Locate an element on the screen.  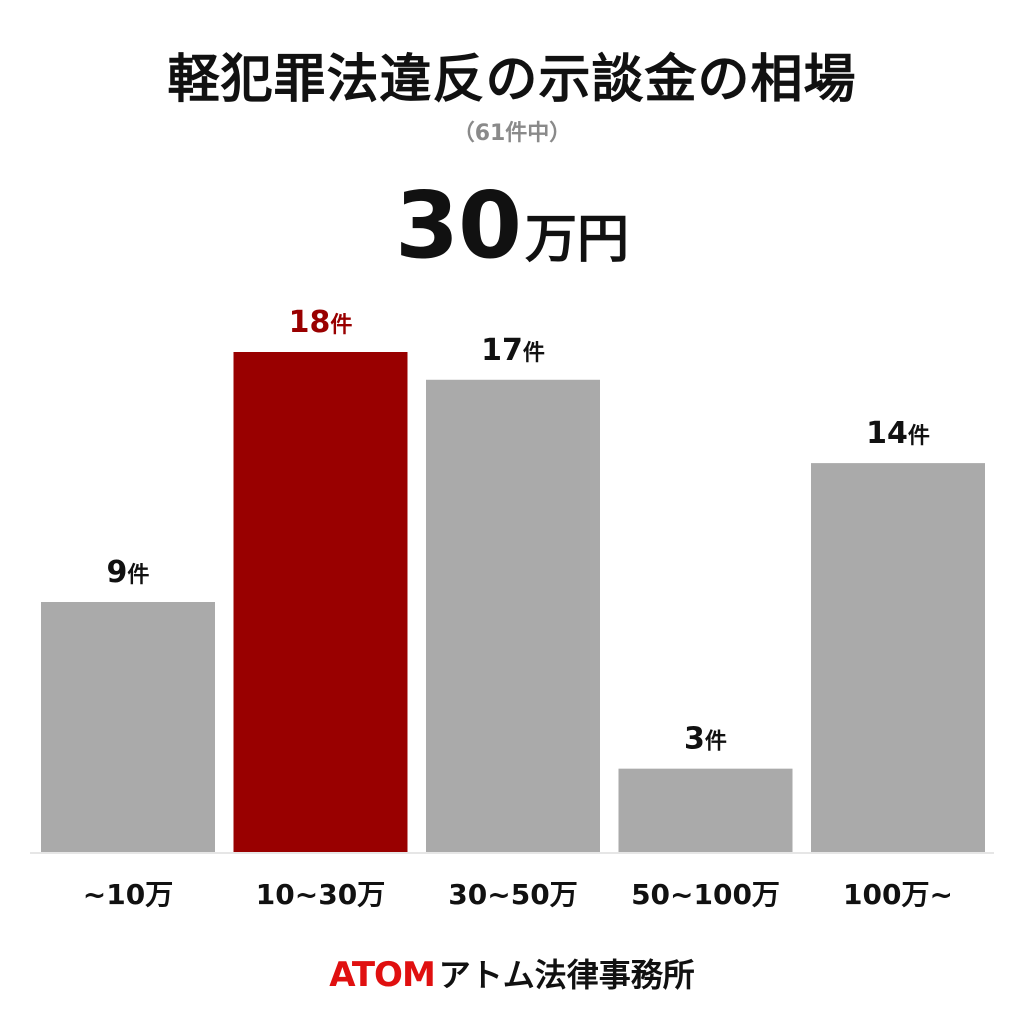
data-label-4: 3件 is located at coordinates (705, 739).